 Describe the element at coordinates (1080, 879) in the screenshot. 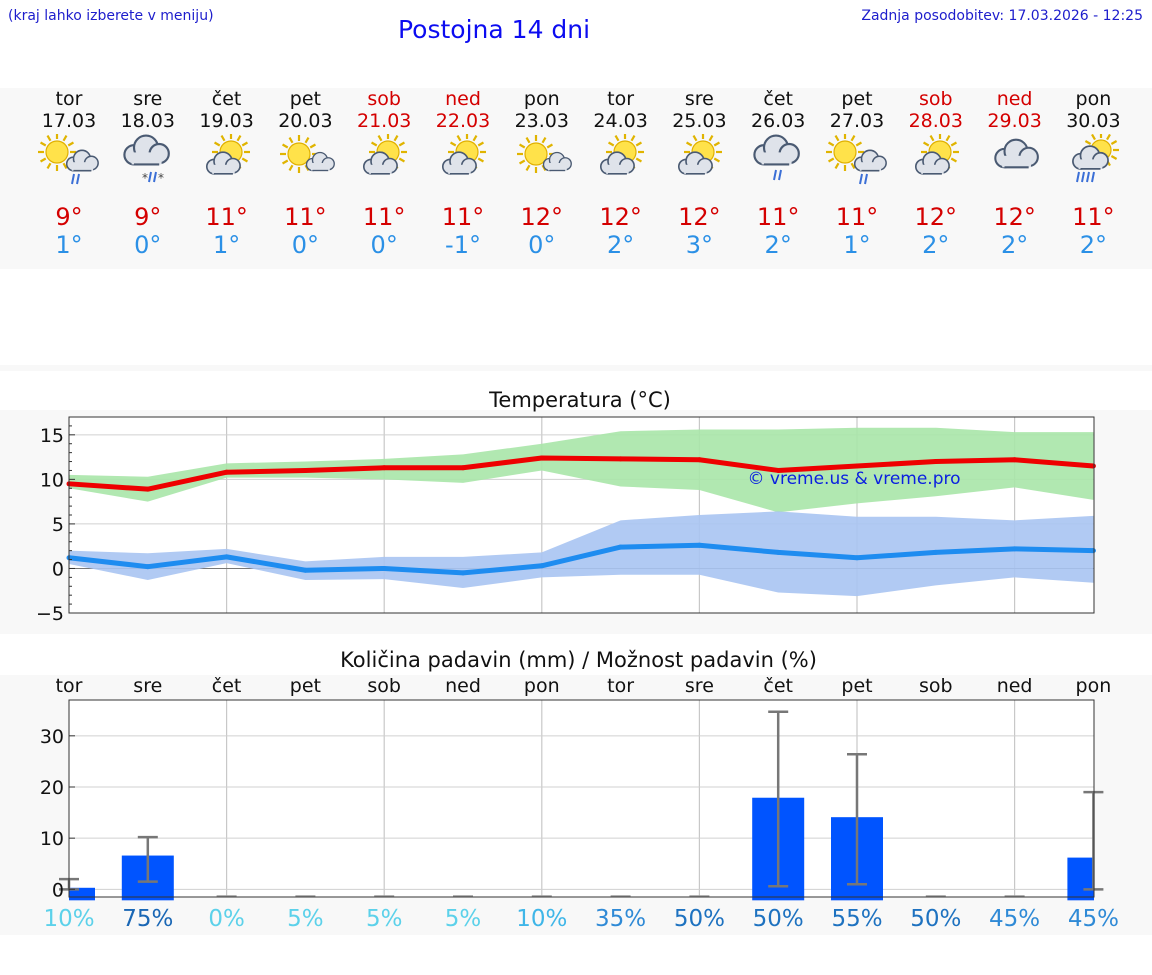

I see `precip-bar` at that location.